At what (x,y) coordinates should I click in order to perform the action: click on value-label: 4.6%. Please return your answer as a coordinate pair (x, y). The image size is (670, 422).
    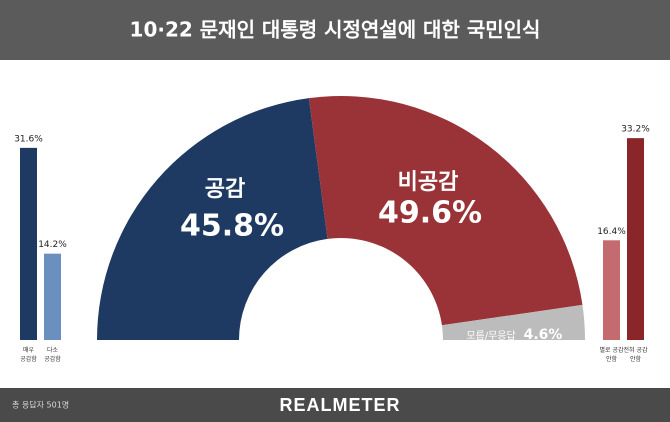
    Looking at the image, I should click on (543, 335).